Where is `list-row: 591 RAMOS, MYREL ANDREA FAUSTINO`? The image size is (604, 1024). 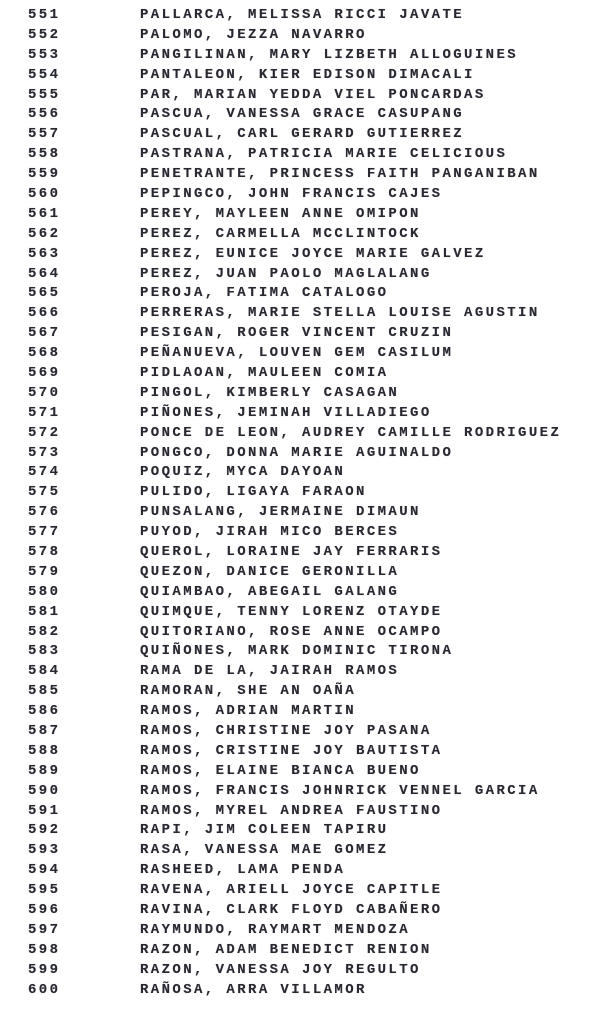
list-row: 591 RAMOS, MYREL ANDREA FAUSTINO is located at coordinates (302, 811).